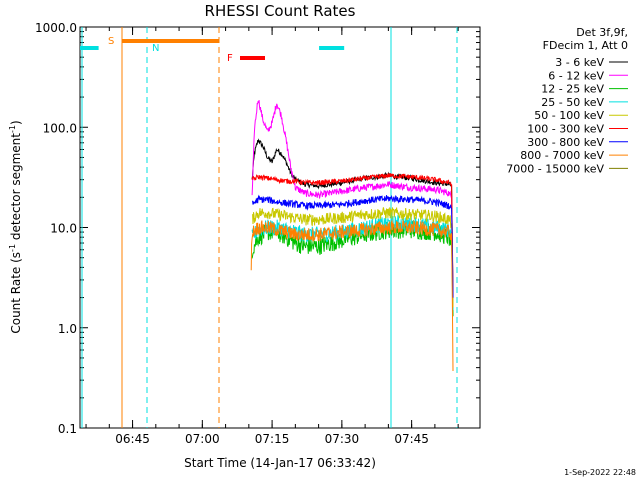  I want to click on y-axis-label-suffix: ), so click(16, 122).